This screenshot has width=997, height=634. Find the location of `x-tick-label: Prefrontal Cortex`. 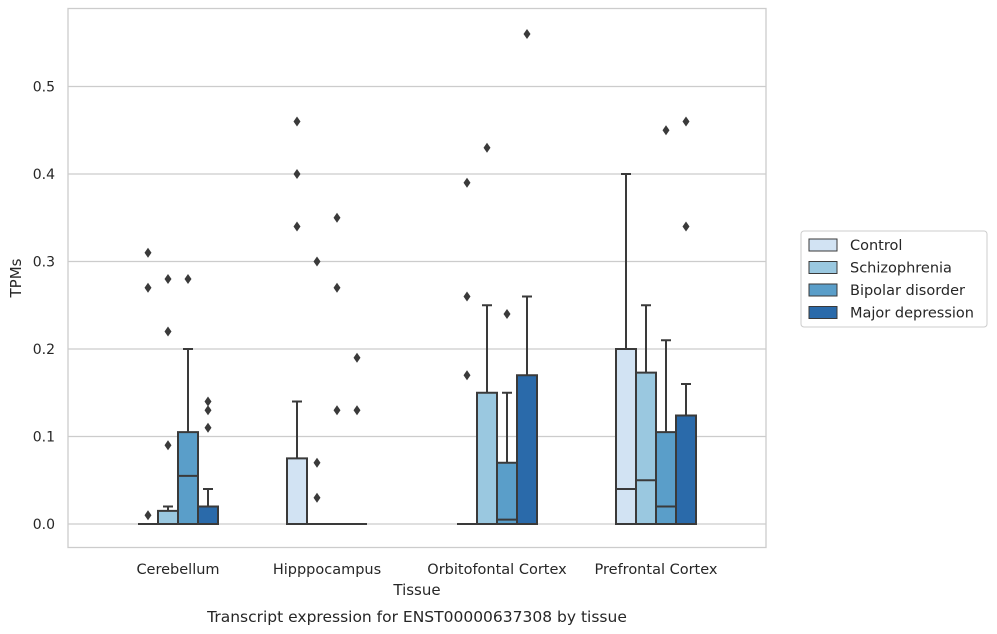

x-tick-label: Prefrontal Cortex is located at coordinates (656, 570).